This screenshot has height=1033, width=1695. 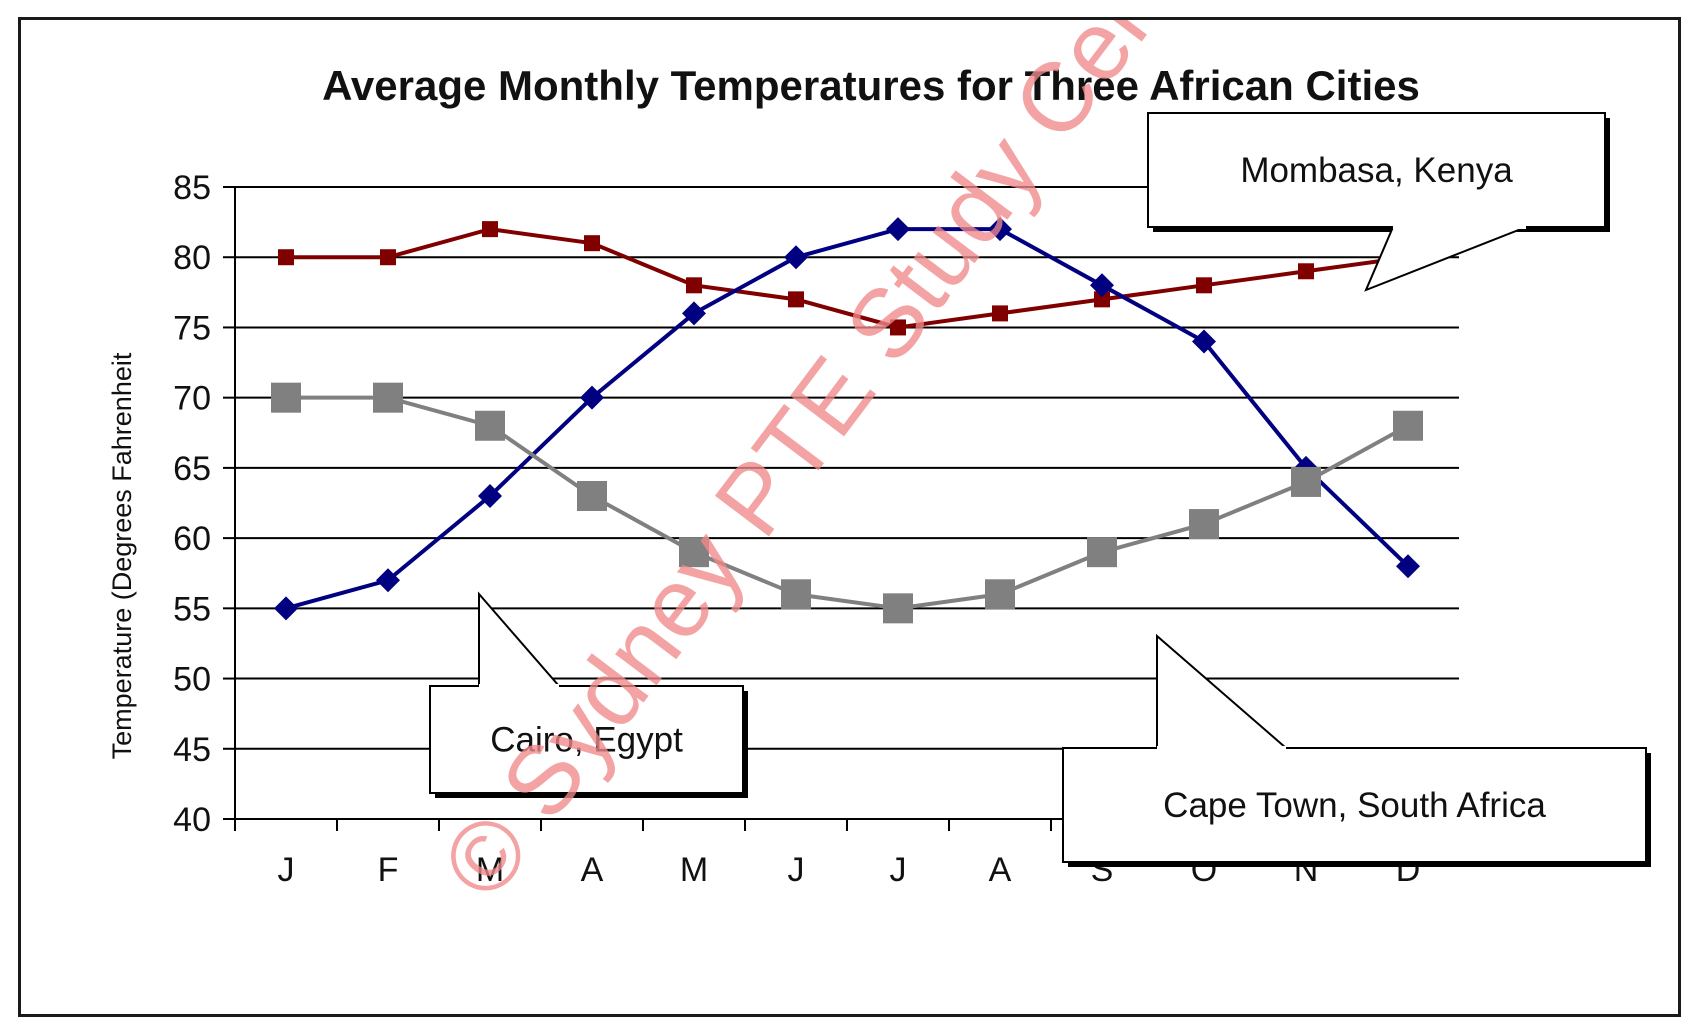 I want to click on series-callout: Mombasa, Kenya, so click(x=1378, y=202).